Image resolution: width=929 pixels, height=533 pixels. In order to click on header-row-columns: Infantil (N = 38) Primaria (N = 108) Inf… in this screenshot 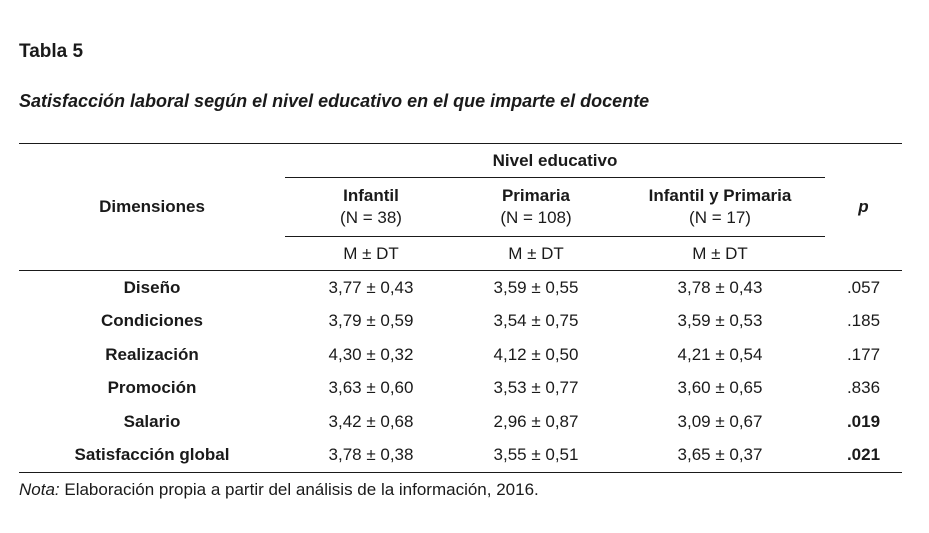, I will do `click(460, 207)`.